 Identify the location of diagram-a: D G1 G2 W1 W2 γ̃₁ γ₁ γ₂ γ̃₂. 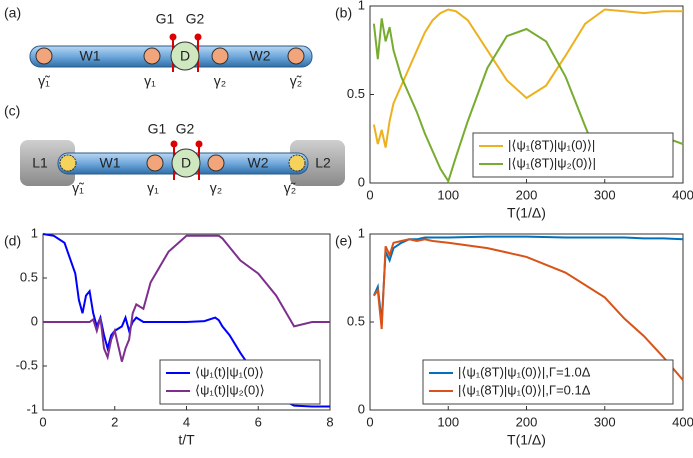
(171, 50).